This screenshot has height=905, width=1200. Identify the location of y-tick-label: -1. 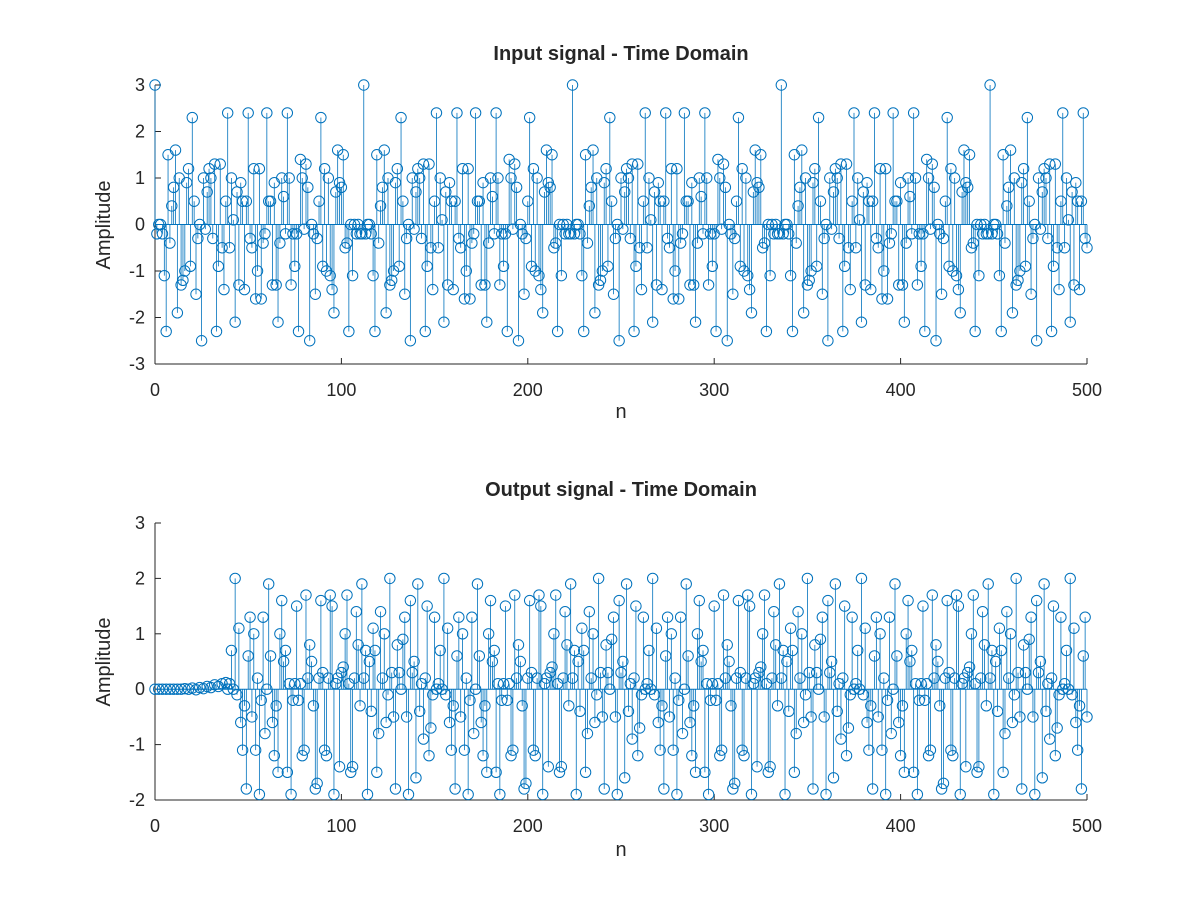
(137, 271).